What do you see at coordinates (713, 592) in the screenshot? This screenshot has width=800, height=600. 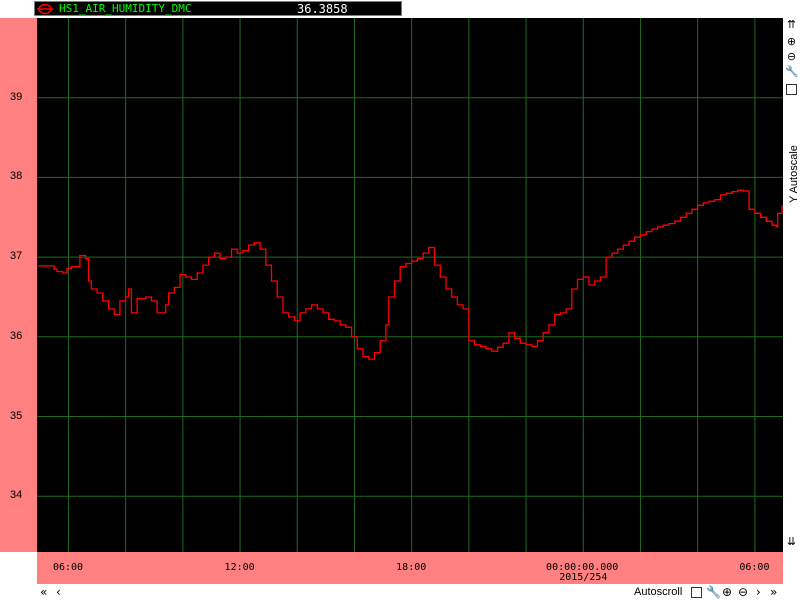 I see `wrench-x-icon: 🔧` at bounding box center [713, 592].